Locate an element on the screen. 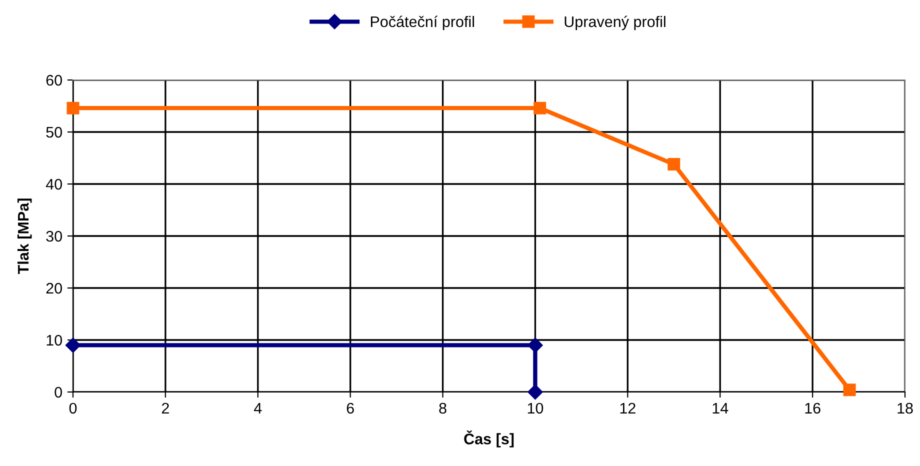  x-tick-label: 4 is located at coordinates (258, 408).